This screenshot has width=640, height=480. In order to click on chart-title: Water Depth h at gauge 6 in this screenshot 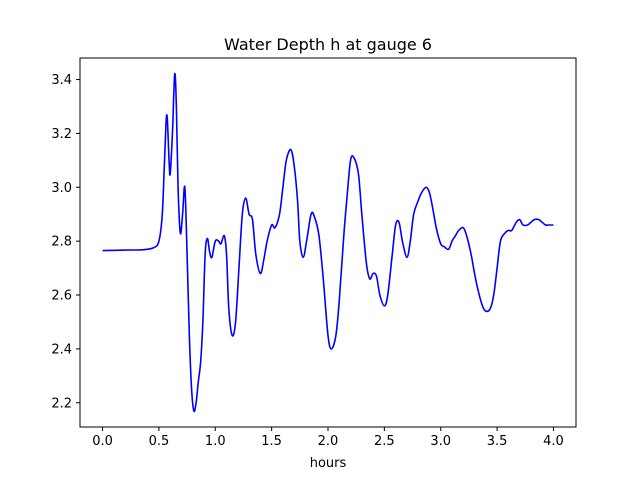, I will do `click(328, 44)`.